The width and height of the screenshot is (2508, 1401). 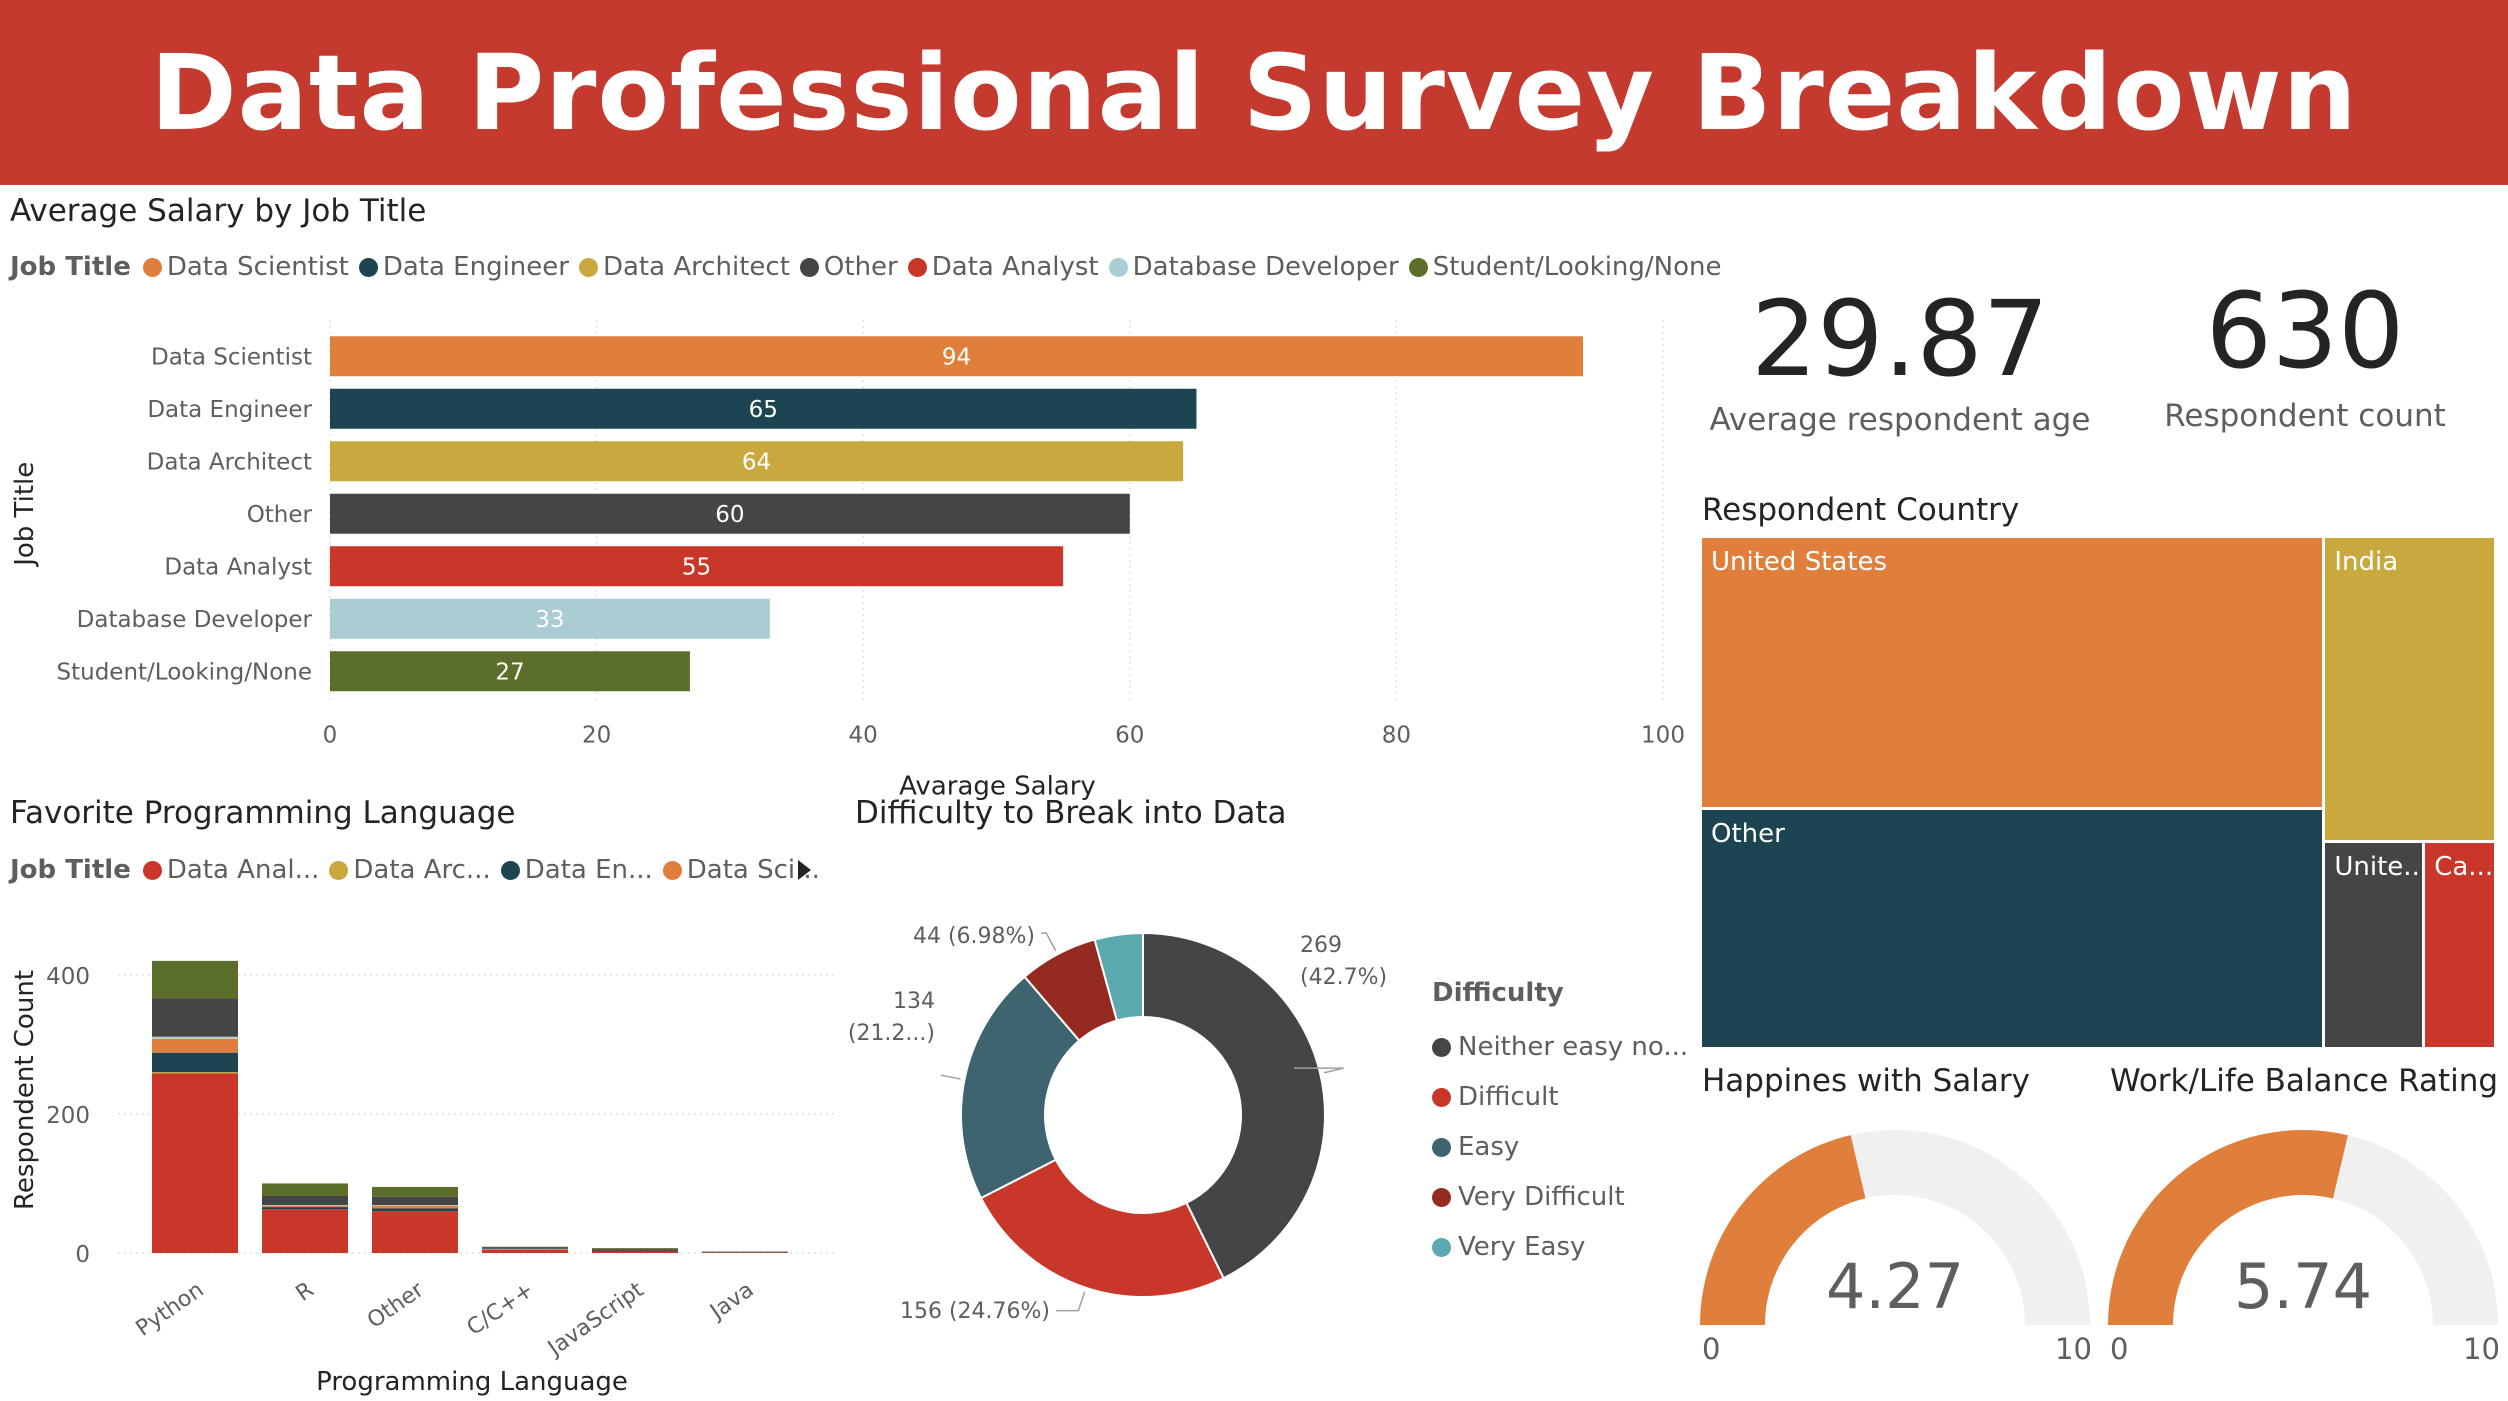 I want to click on treemap-tile: India, so click(x=2409, y=689).